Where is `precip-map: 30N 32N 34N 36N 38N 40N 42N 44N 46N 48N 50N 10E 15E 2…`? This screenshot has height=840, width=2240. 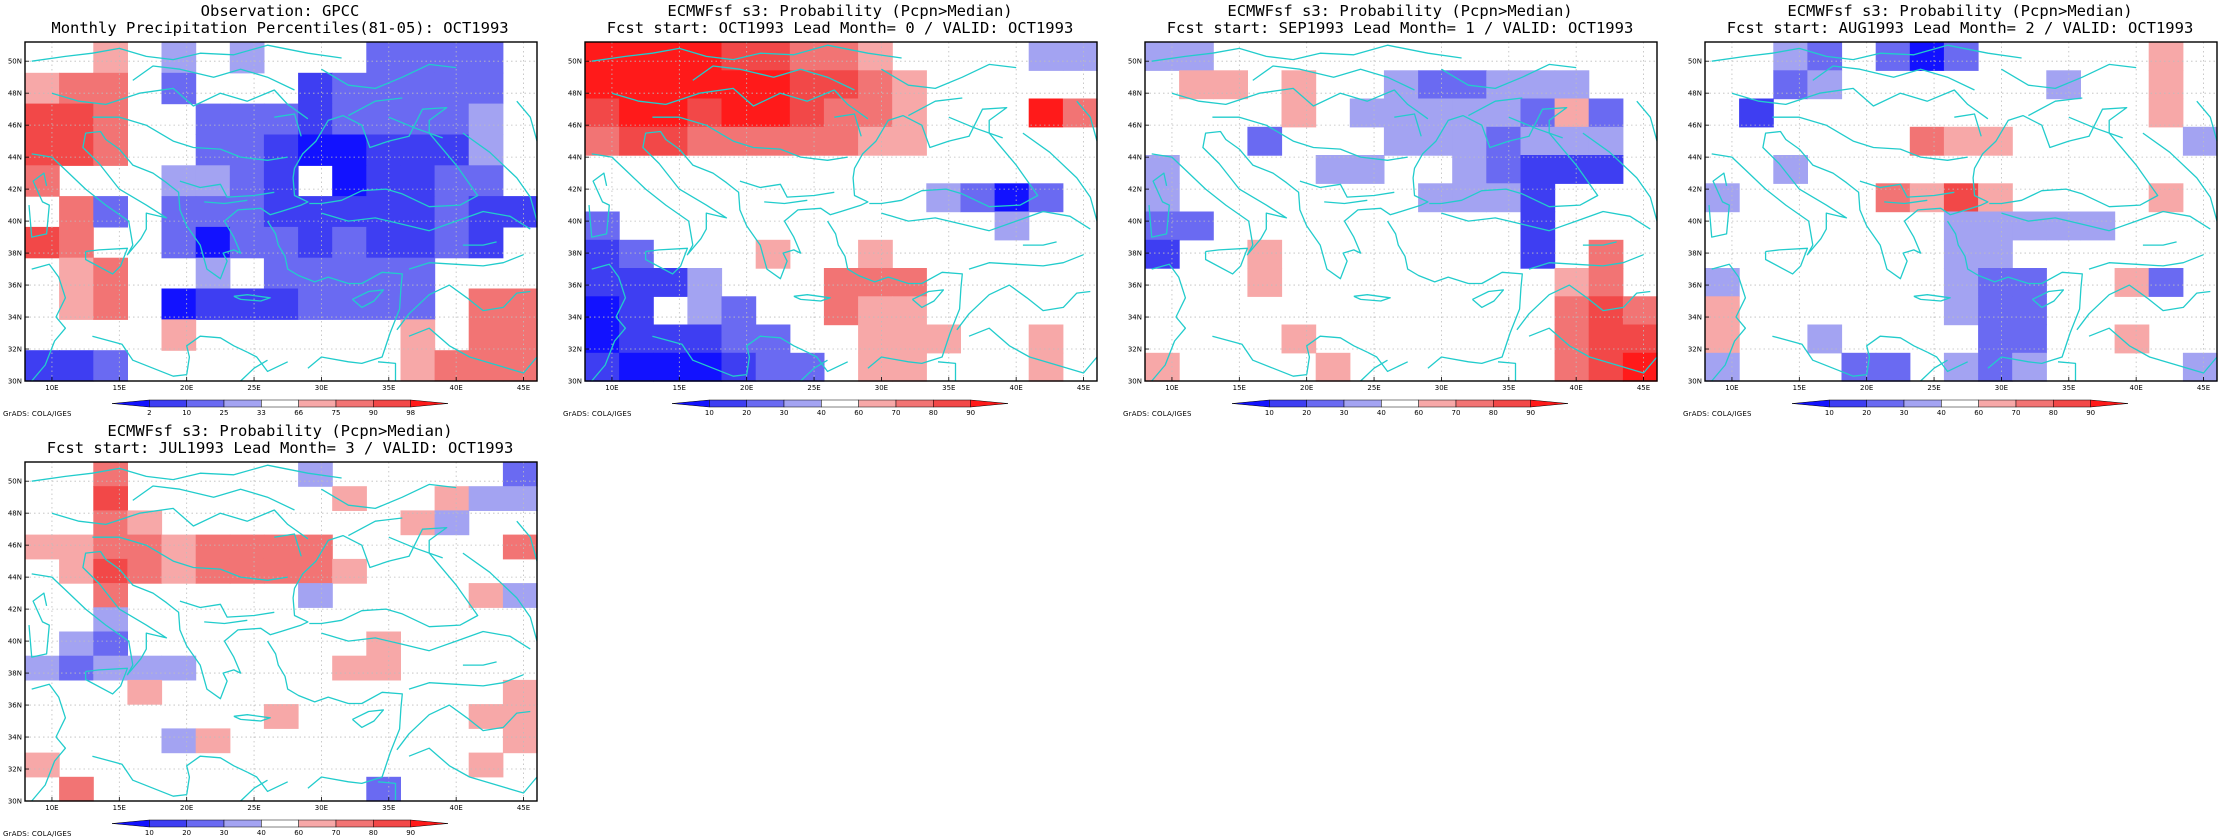
precip-map: 30N 32N 34N 36N 38N 40N 42N 44N 46N 48N 50N 10E 15E 2… is located at coordinates (273, 229).